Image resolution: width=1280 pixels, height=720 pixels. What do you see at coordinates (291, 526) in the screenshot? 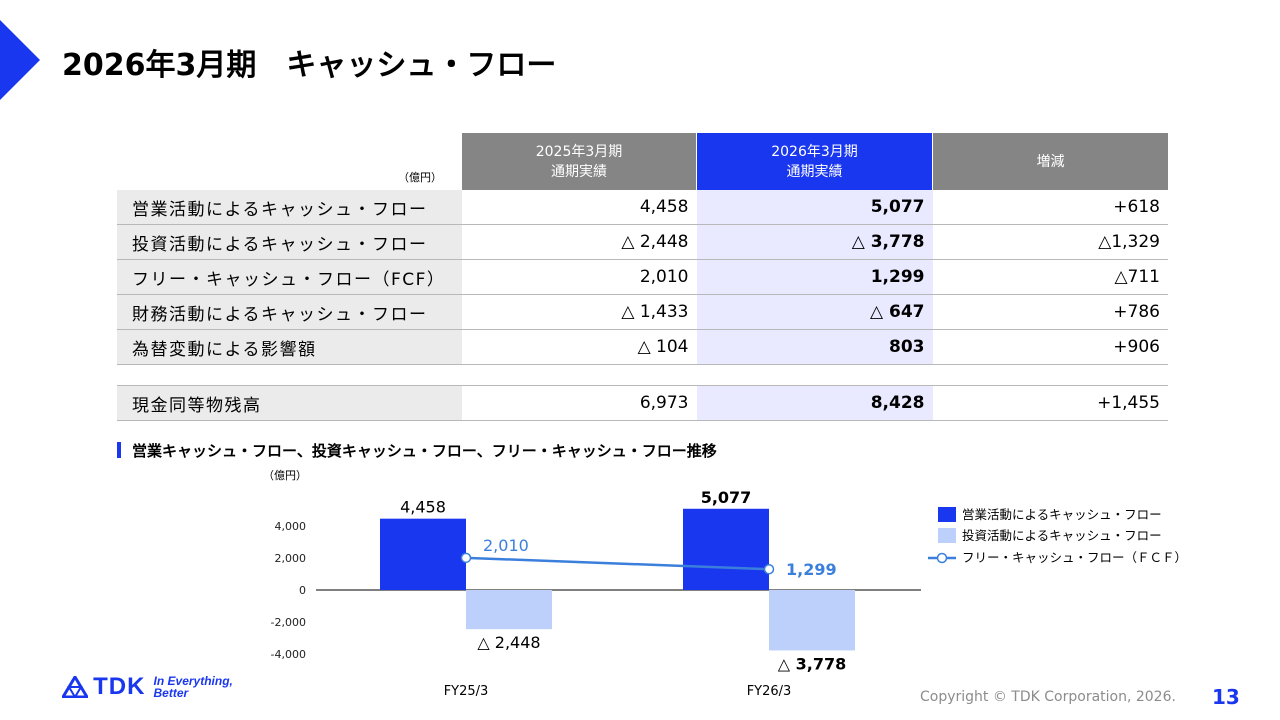
I see `y-tick-label: 4,000` at bounding box center [291, 526].